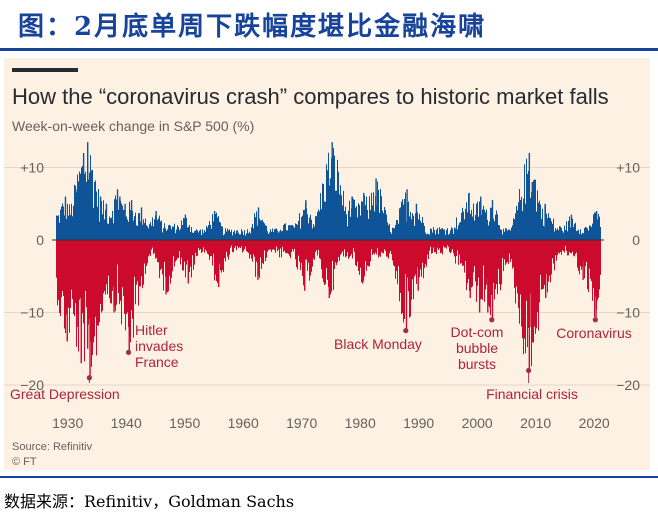 This screenshot has height=515, width=658. Describe the element at coordinates (32, 168) in the screenshot. I see `y-tick-left-0: +10` at that location.